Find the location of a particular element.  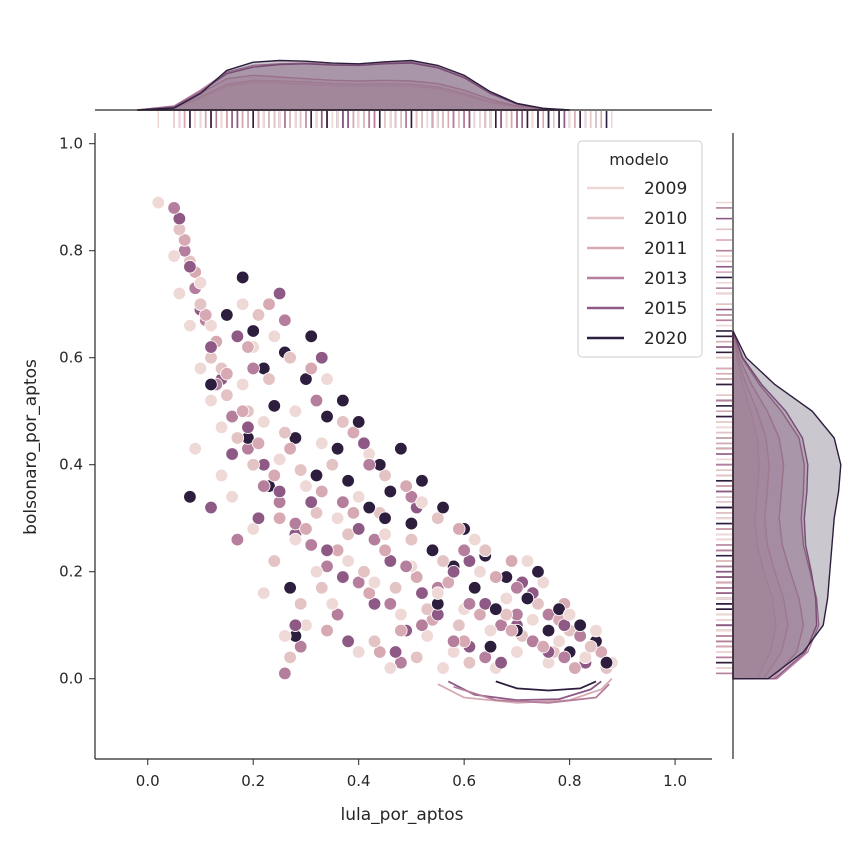

x-tick-label: 0.6 is located at coordinates (464, 781).